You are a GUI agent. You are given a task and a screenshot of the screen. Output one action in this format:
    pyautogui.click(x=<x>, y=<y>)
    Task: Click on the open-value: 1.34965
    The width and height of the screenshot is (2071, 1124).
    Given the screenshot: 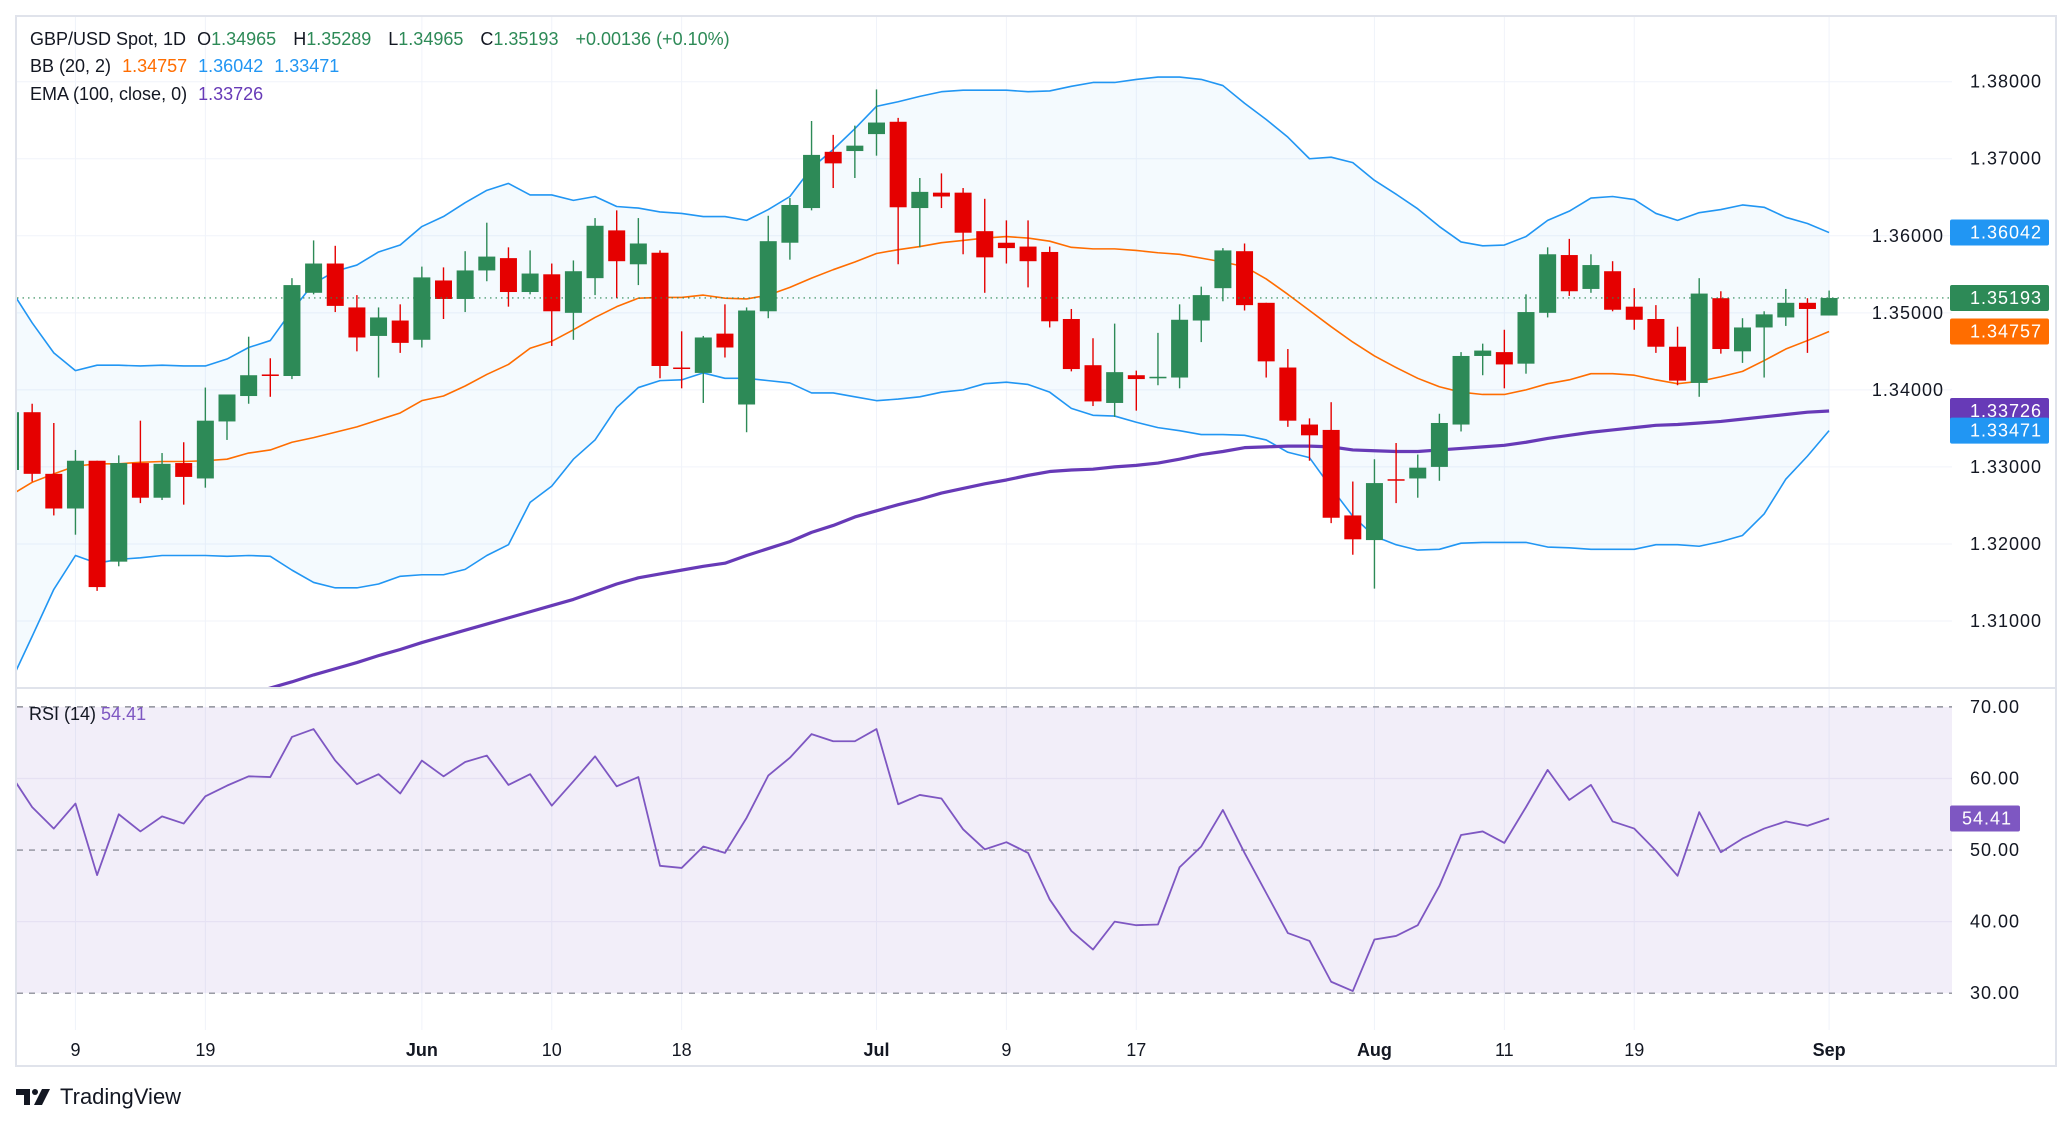 What is the action you would take?
    pyautogui.click(x=244, y=39)
    